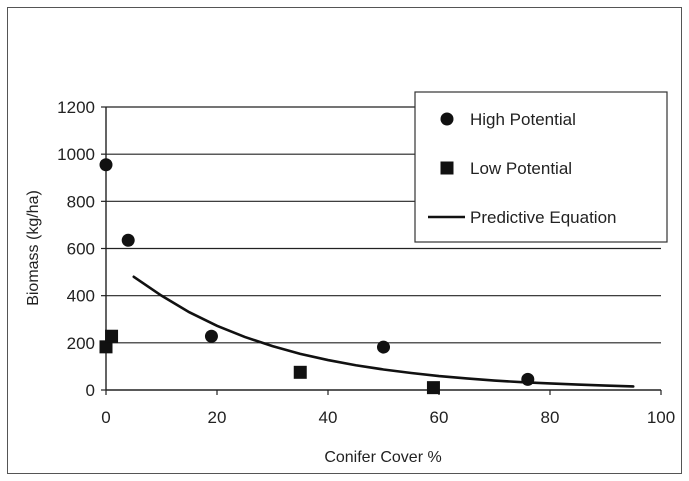  I want to click on legend-label-predictive-equation: Predictive Equation, so click(543, 217).